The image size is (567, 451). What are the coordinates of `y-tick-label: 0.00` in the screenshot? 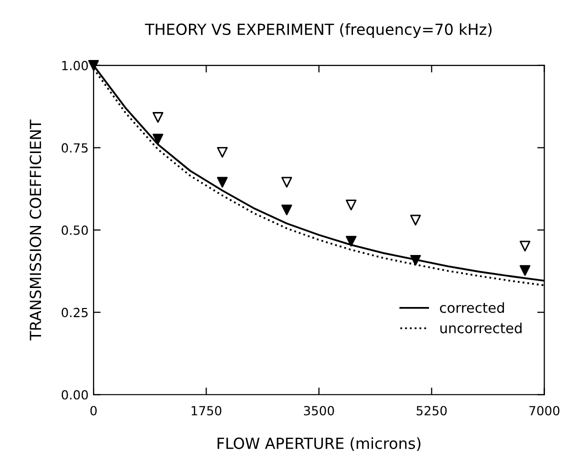 It's located at (75, 395).